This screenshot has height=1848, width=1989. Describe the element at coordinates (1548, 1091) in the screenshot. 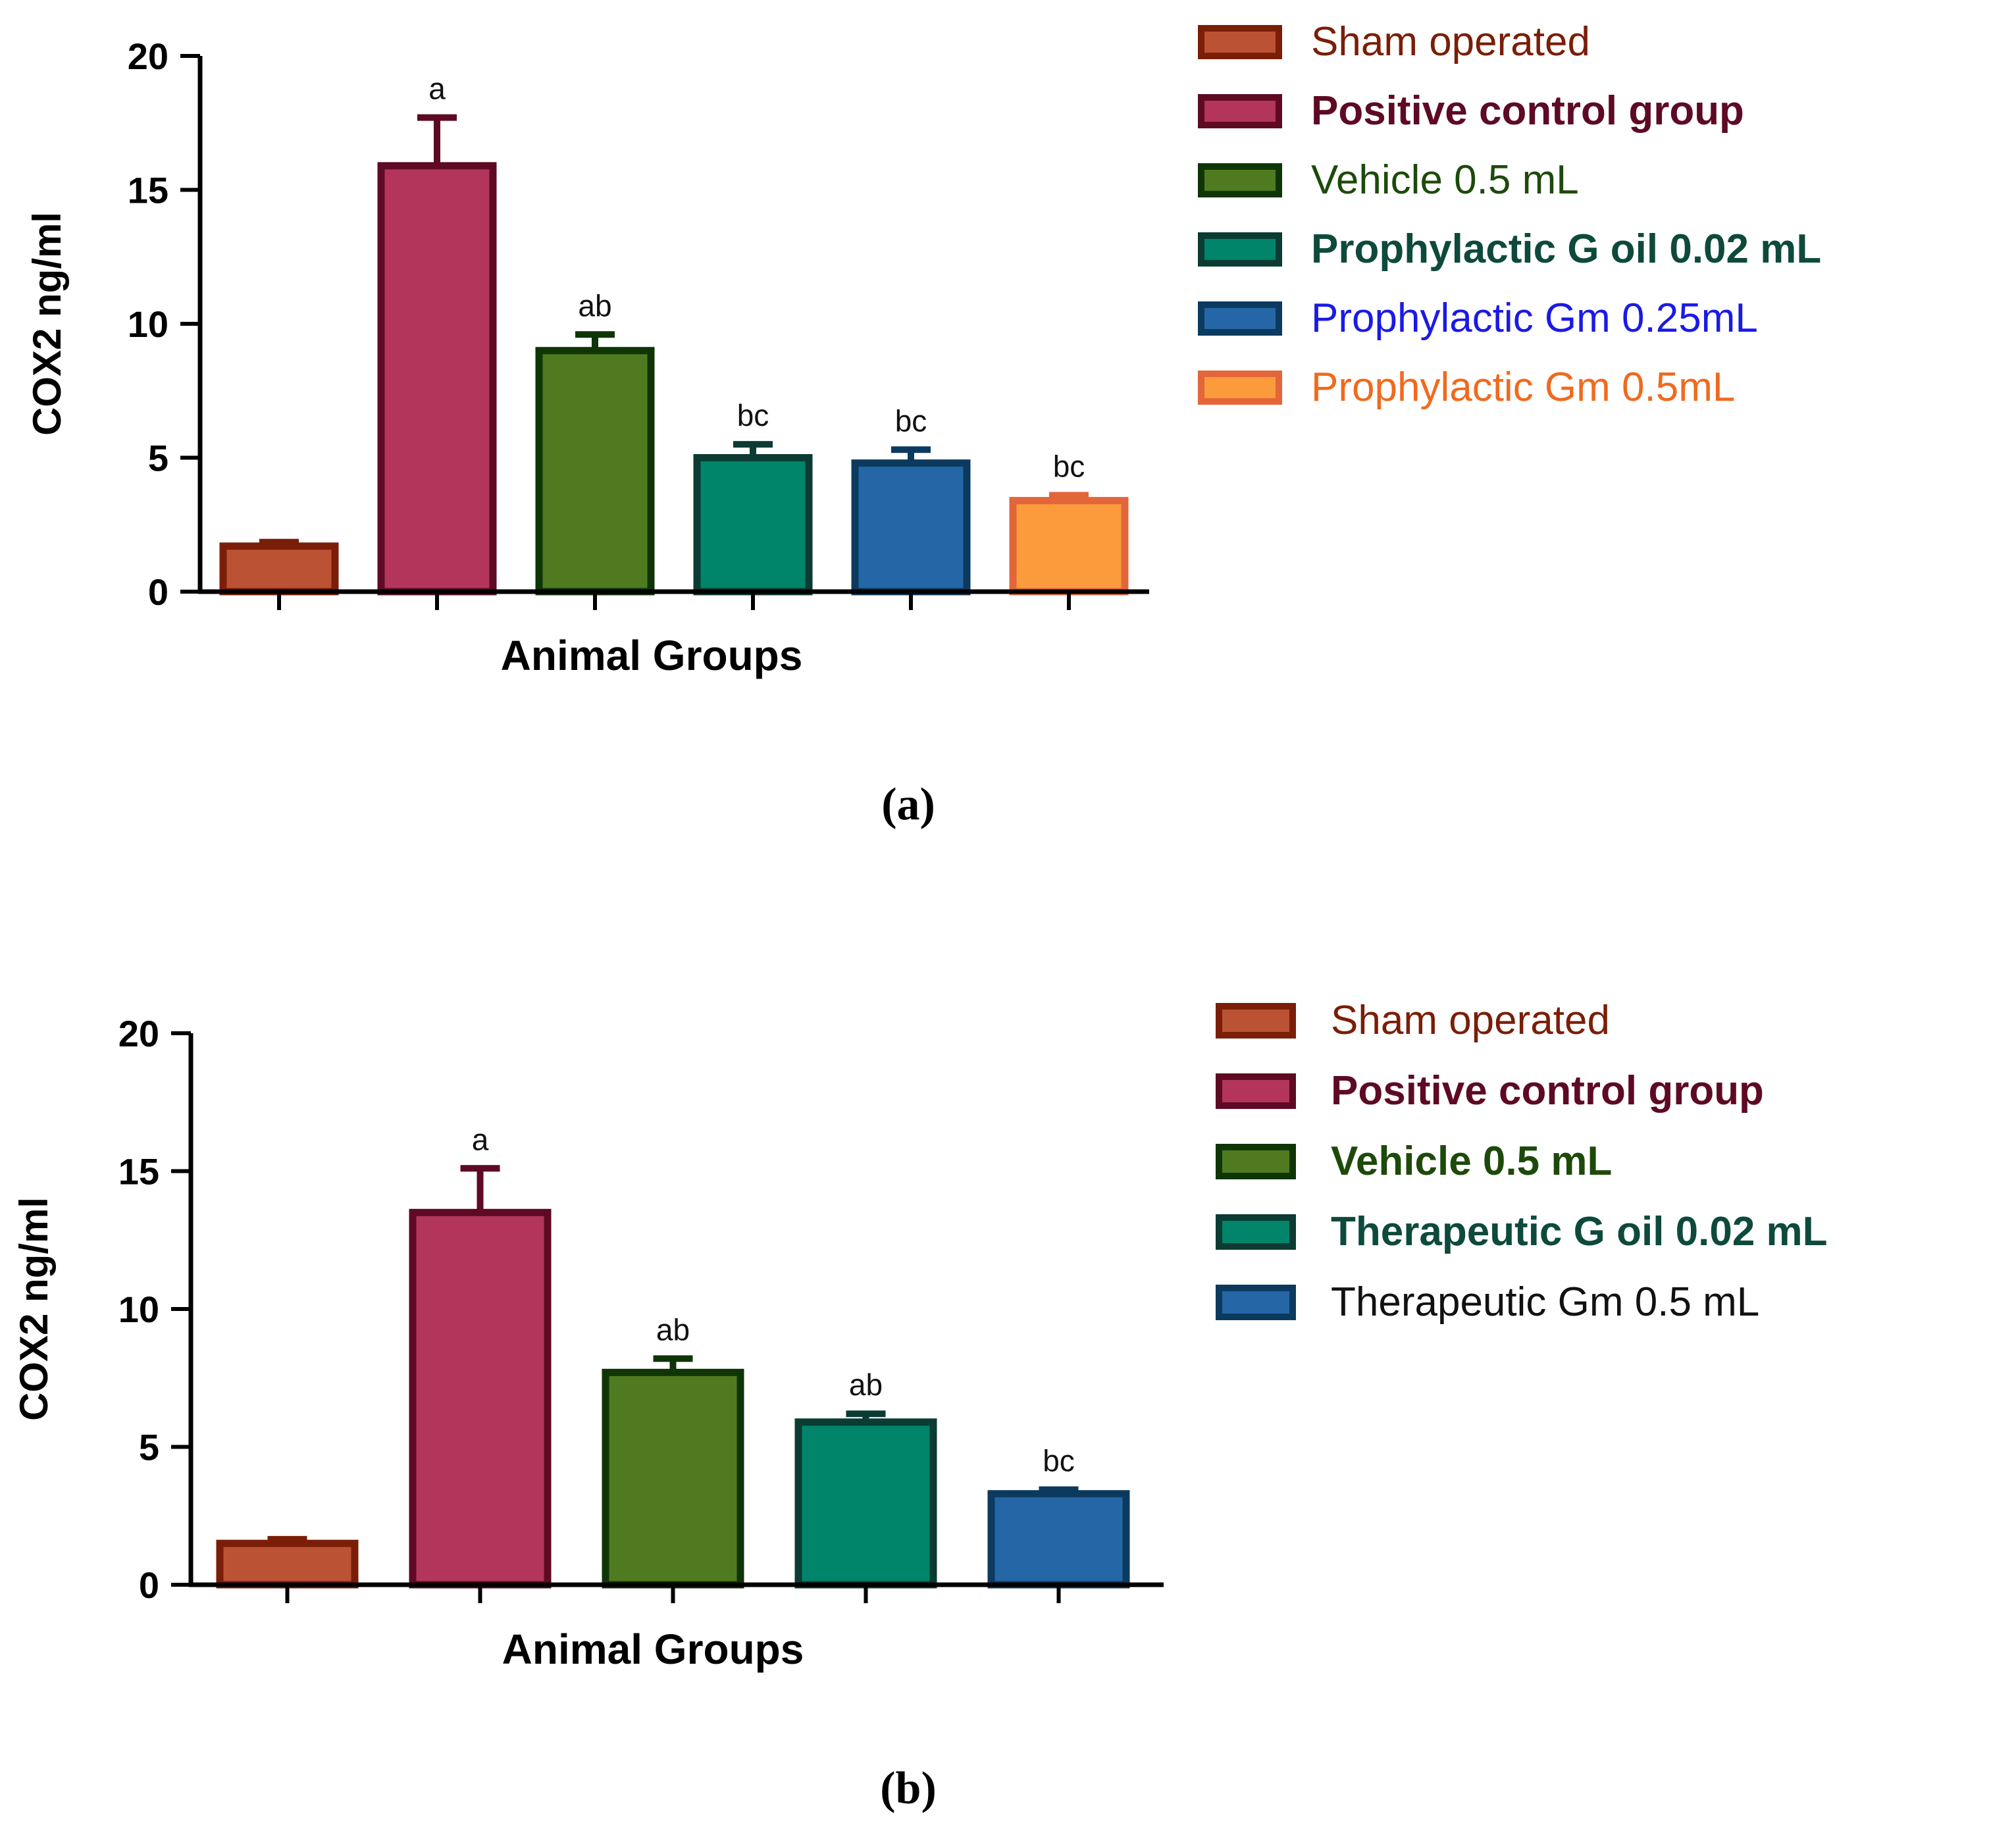

I see `panel-b-legend-label-positive-control-group: Positive control group` at that location.